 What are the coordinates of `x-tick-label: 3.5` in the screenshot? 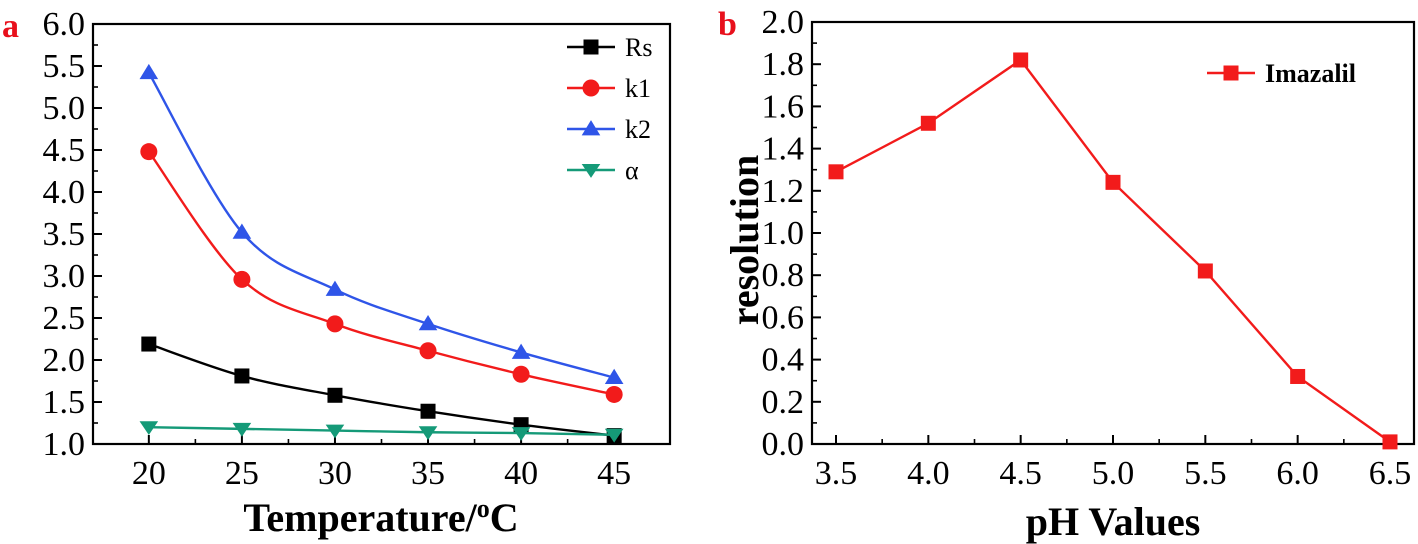 It's located at (836, 473).